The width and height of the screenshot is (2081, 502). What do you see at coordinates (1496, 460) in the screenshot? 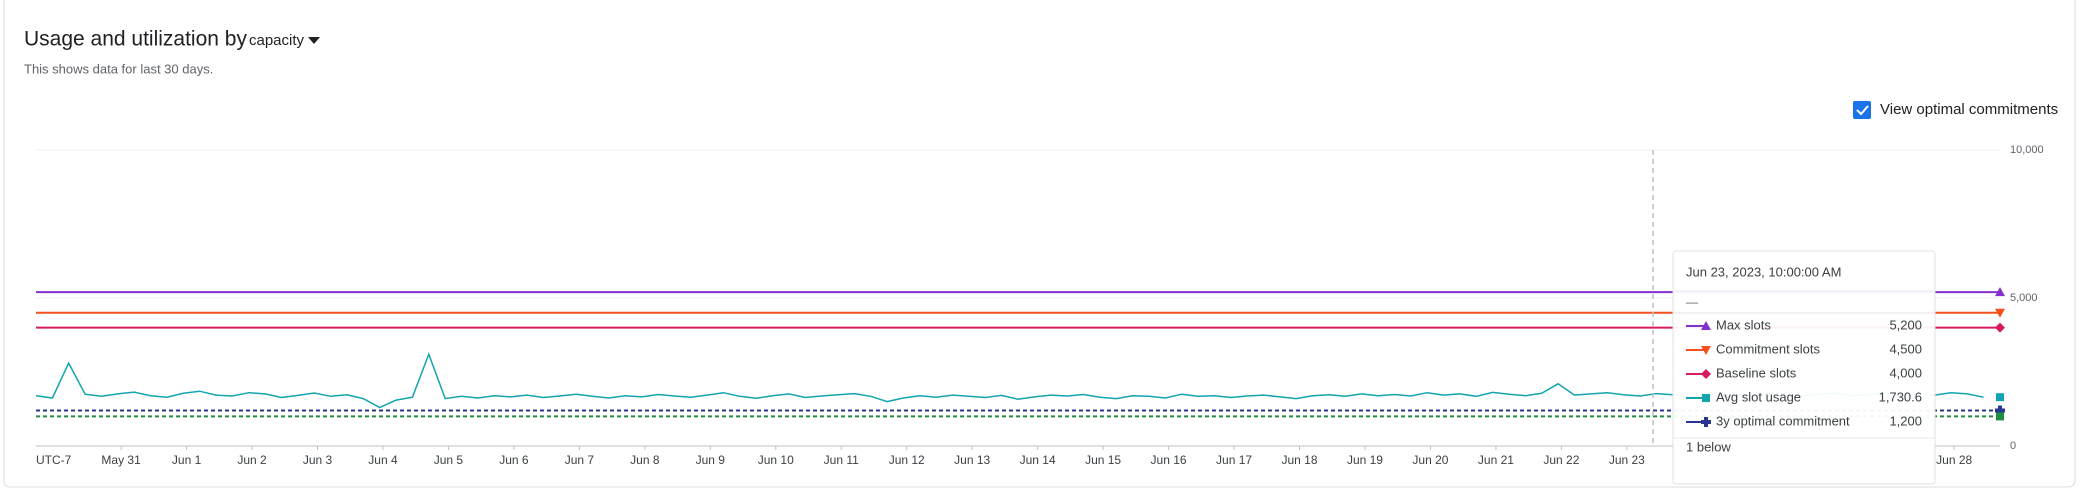
I see `x-tick-label: Jun 21` at bounding box center [1496, 460].